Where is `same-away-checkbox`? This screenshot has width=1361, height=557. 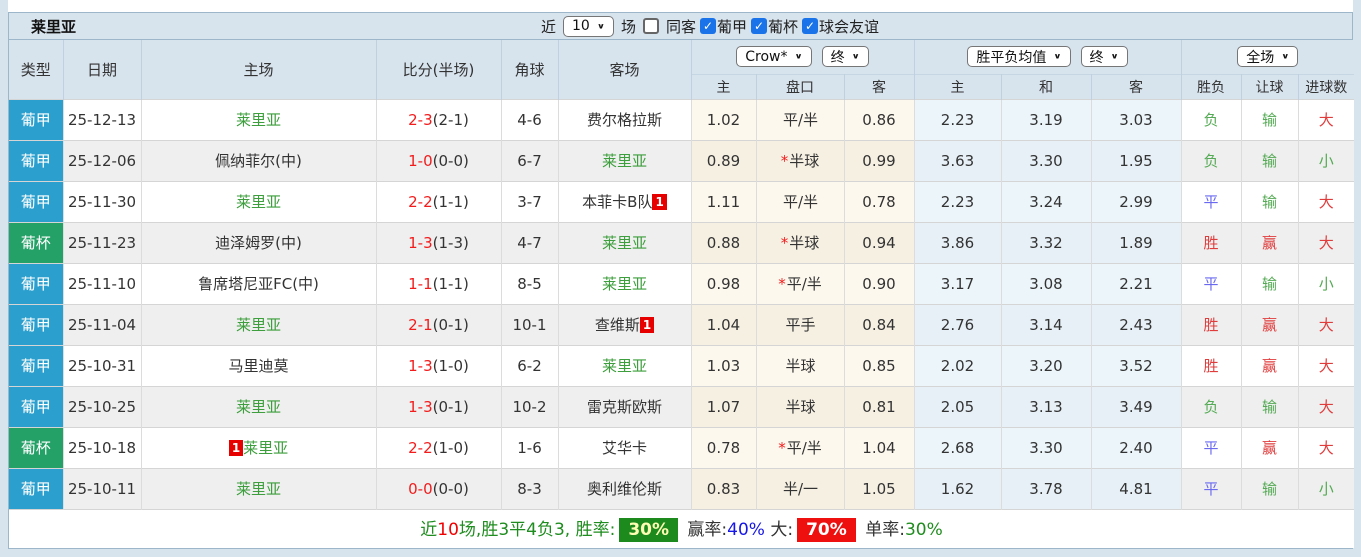 same-away-checkbox is located at coordinates (650, 26).